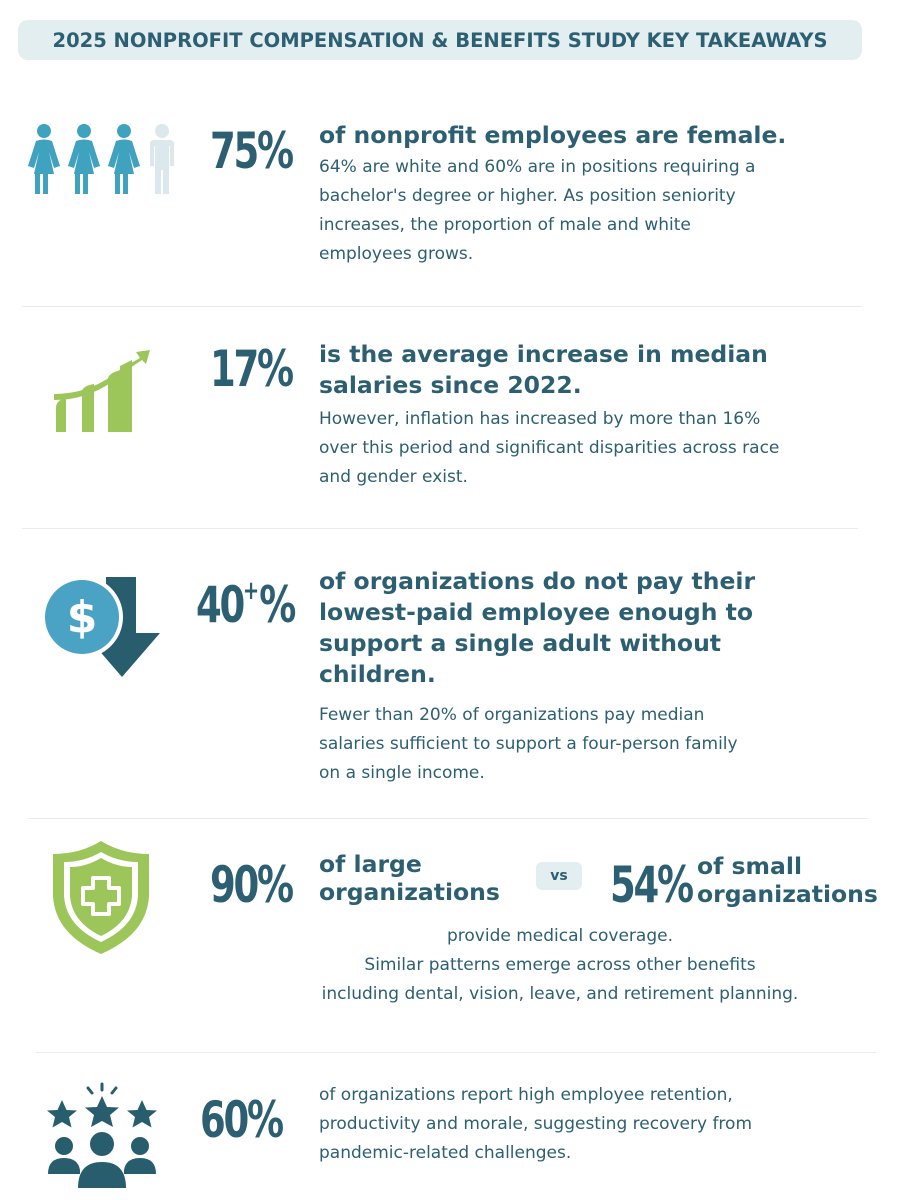  I want to click on headline-small-orgs: of small organizations, so click(787, 880).